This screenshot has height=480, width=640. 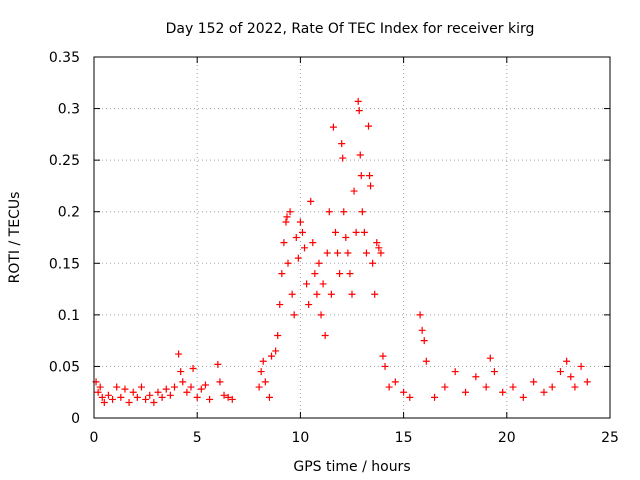 What do you see at coordinates (197, 438) in the screenshot?
I see `x-tick-label: 5` at bounding box center [197, 438].